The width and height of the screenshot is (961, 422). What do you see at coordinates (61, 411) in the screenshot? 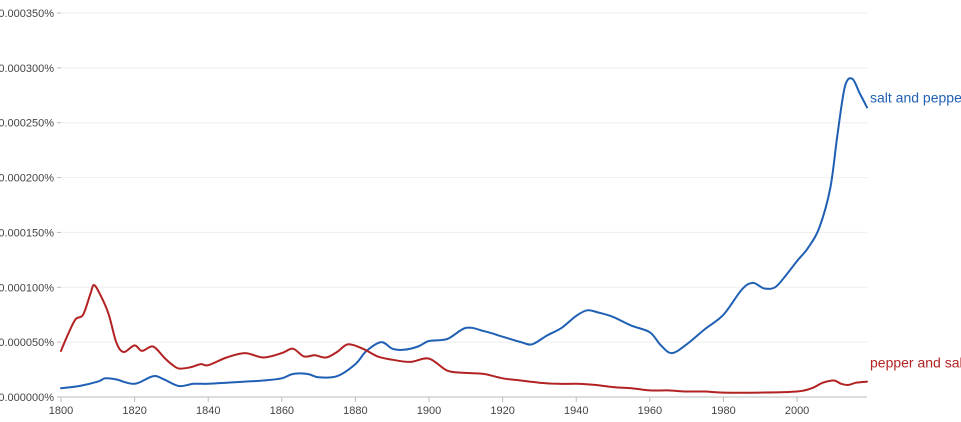
I see `x-tick-label: 1800` at bounding box center [61, 411].